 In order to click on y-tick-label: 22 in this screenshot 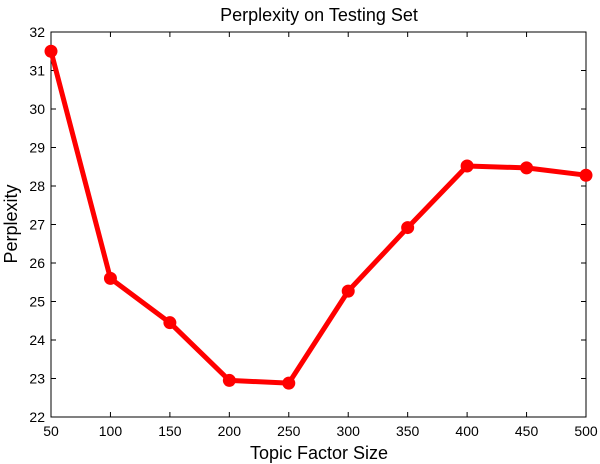, I will do `click(37, 417)`.